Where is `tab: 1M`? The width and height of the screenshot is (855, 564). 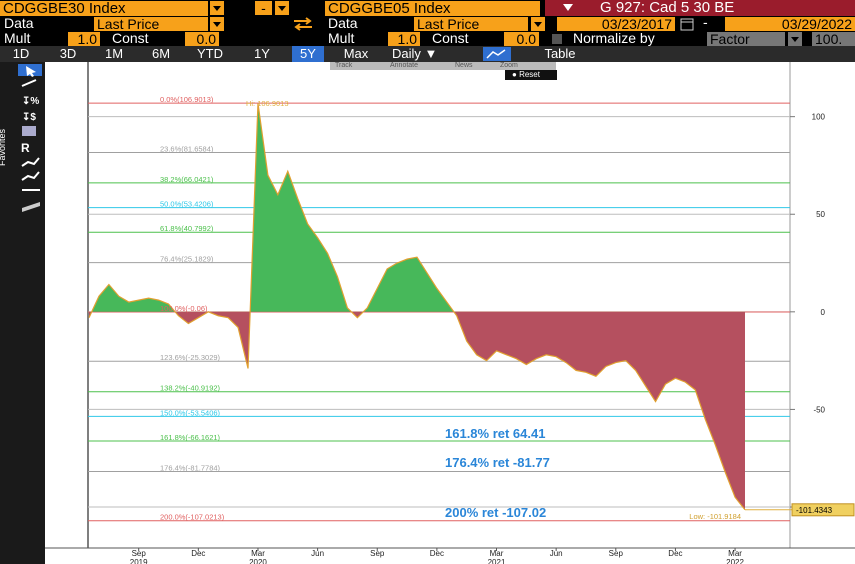
tab: 1M is located at coordinates (114, 53).